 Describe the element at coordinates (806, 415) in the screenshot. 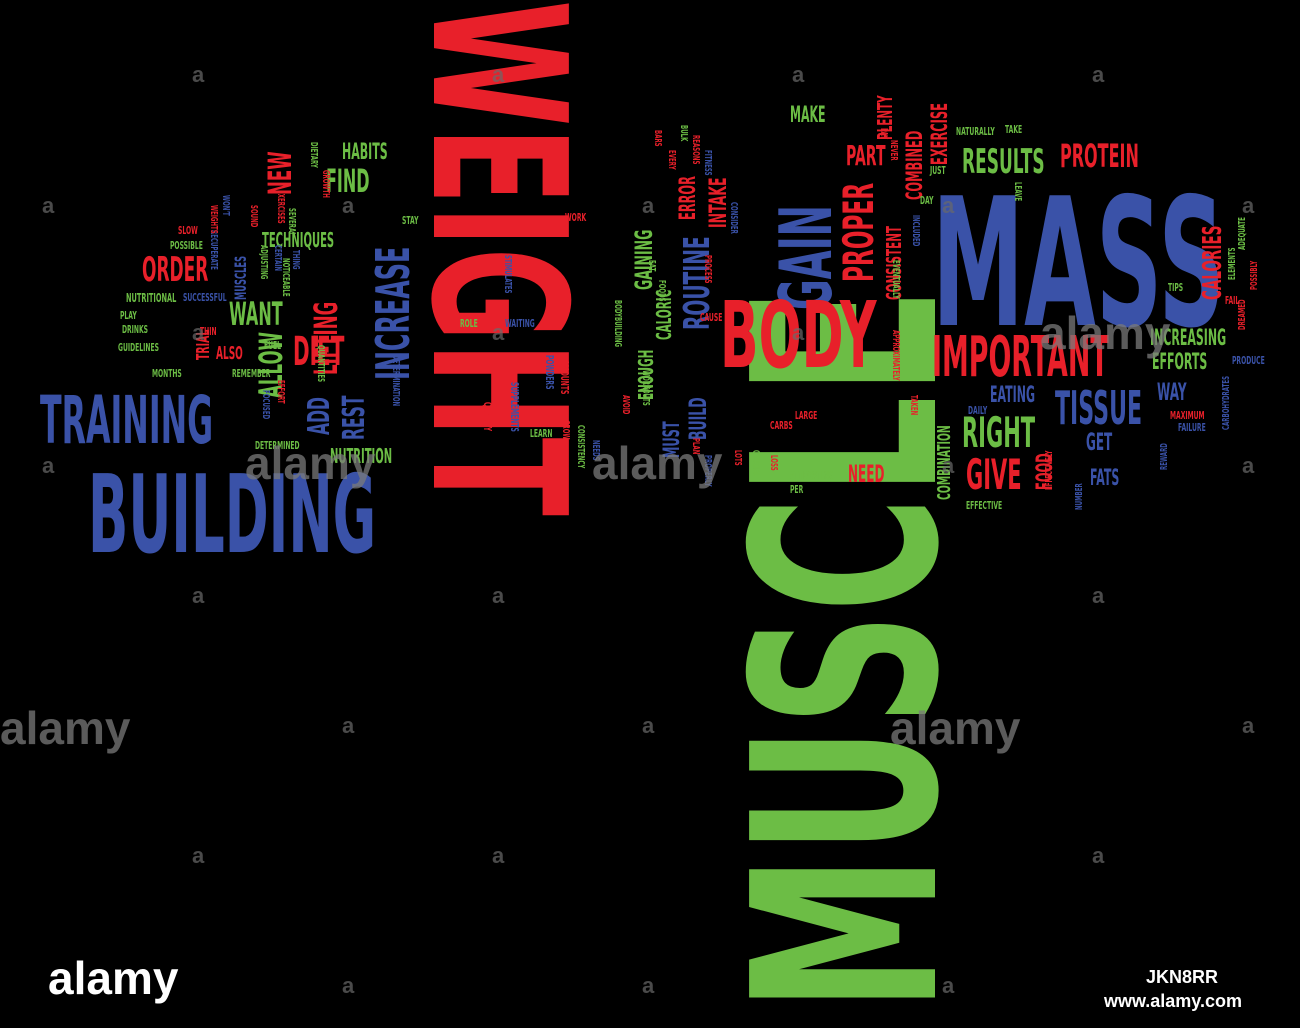

I see `word-large: LARGE` at that location.